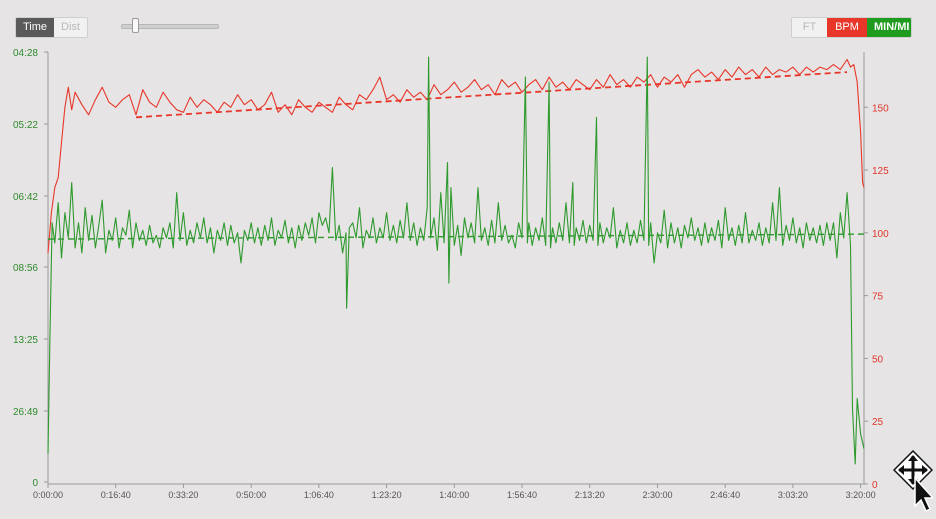  I want to click on pace-metric-button: MIN/MI, so click(889, 27).